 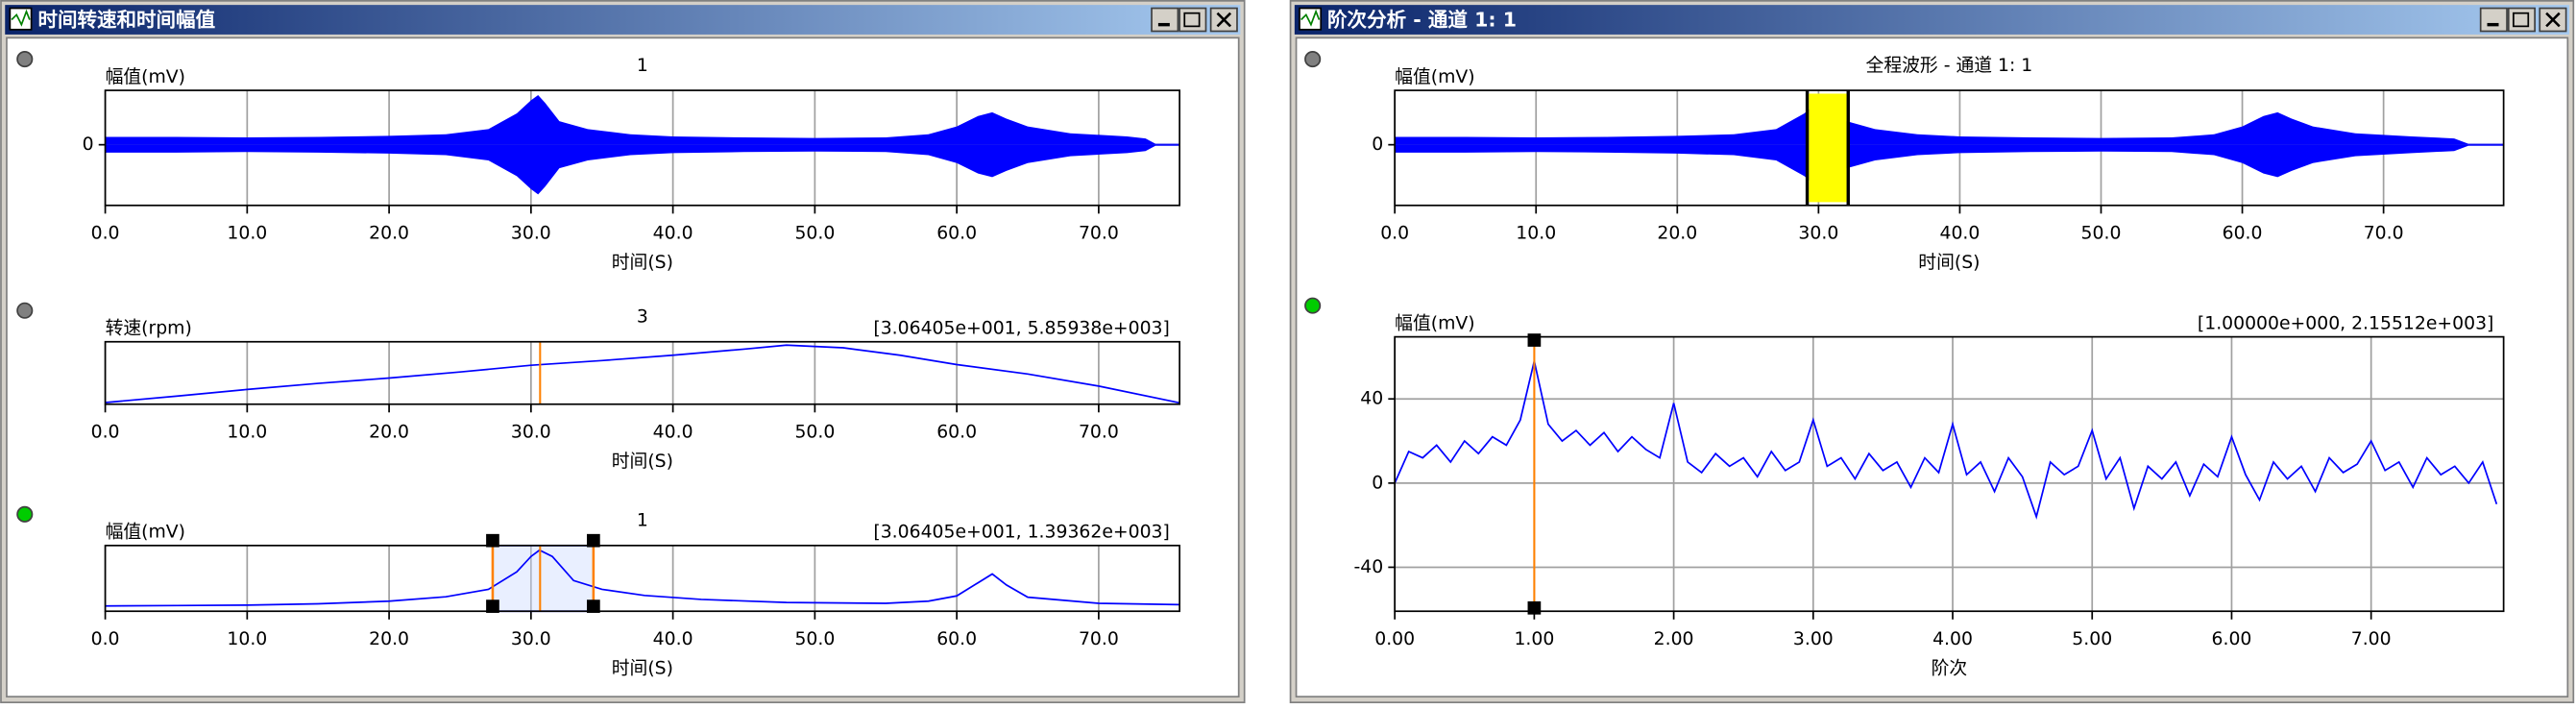 I want to click on y-tick-label: 40, so click(x=1371, y=399).